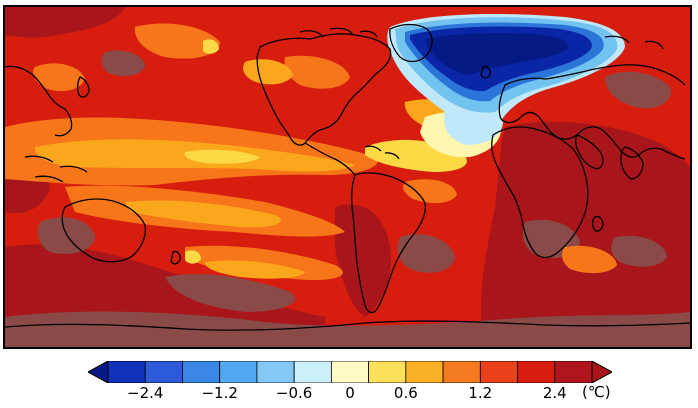 This screenshot has height=408, width=698. I want to click on colorbar-tick-label: −1.2, so click(219, 393).